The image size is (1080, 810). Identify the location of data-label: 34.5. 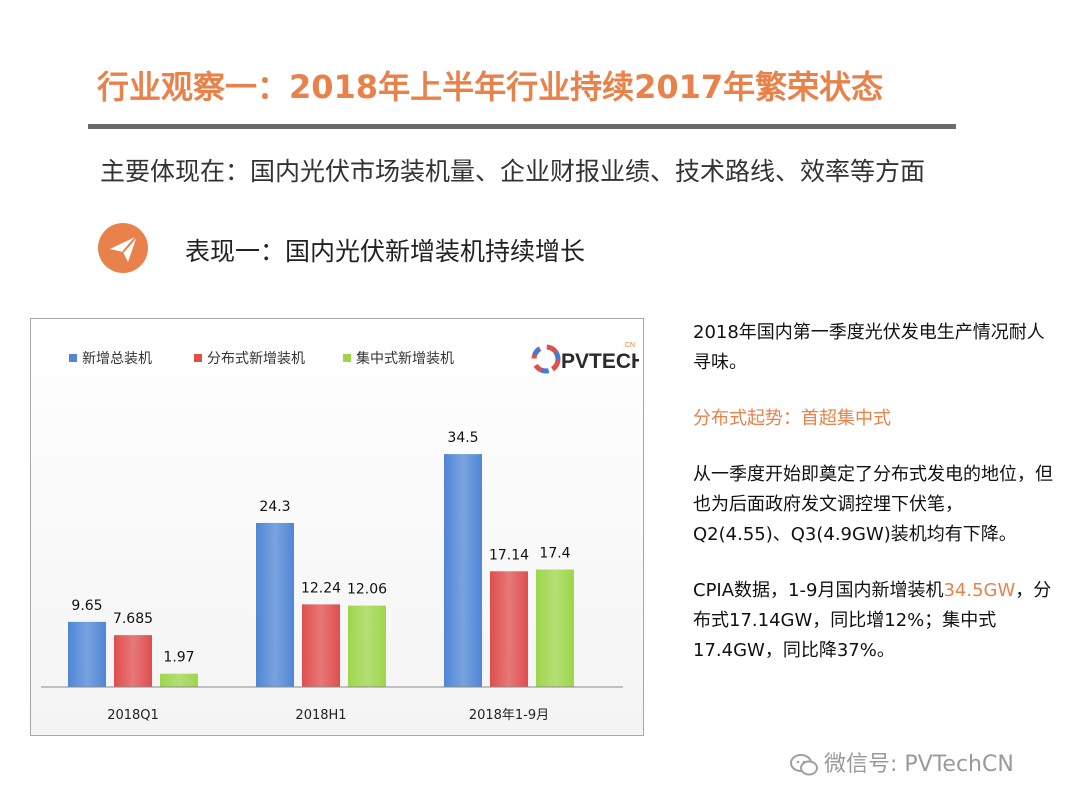
(462, 438).